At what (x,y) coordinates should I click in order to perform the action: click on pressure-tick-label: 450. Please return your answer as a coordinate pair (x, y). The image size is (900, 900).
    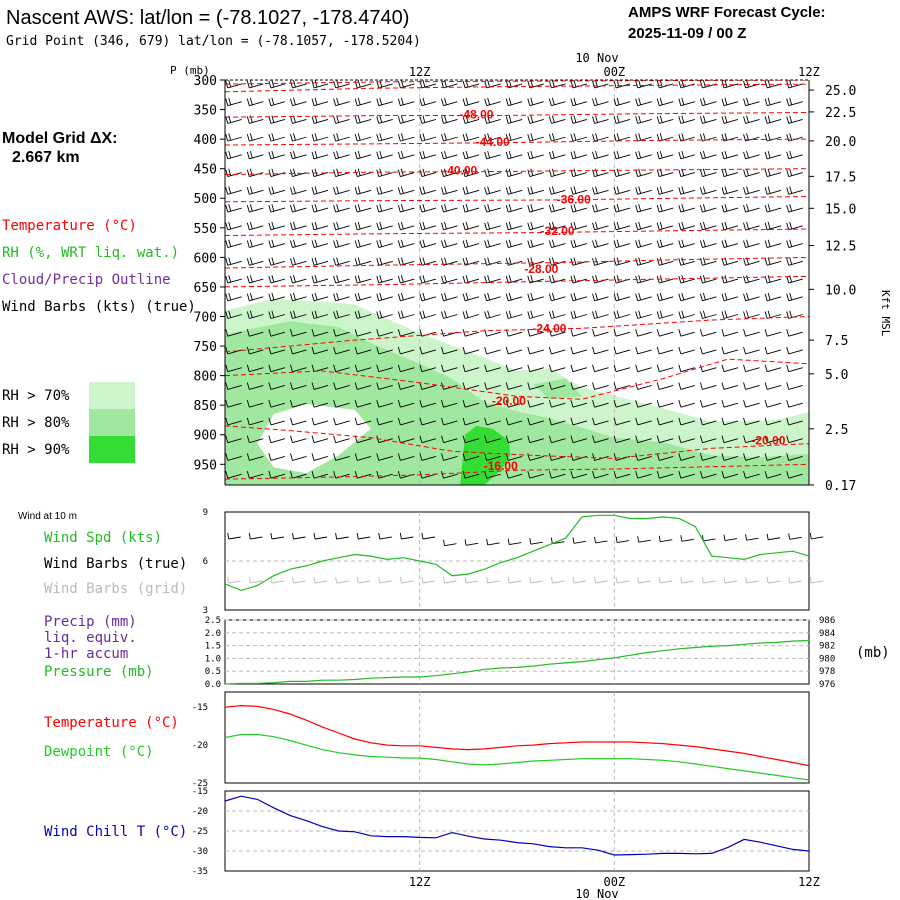
    Looking at the image, I should click on (205, 170).